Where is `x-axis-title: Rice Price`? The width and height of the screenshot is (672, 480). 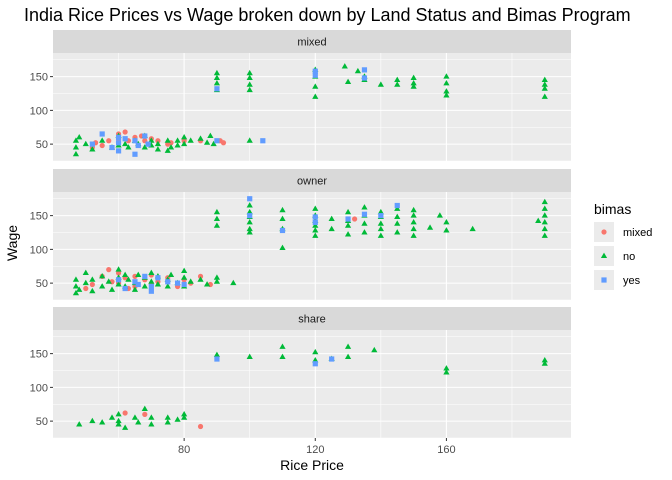
x-axis-title: Rice Price is located at coordinates (312, 465).